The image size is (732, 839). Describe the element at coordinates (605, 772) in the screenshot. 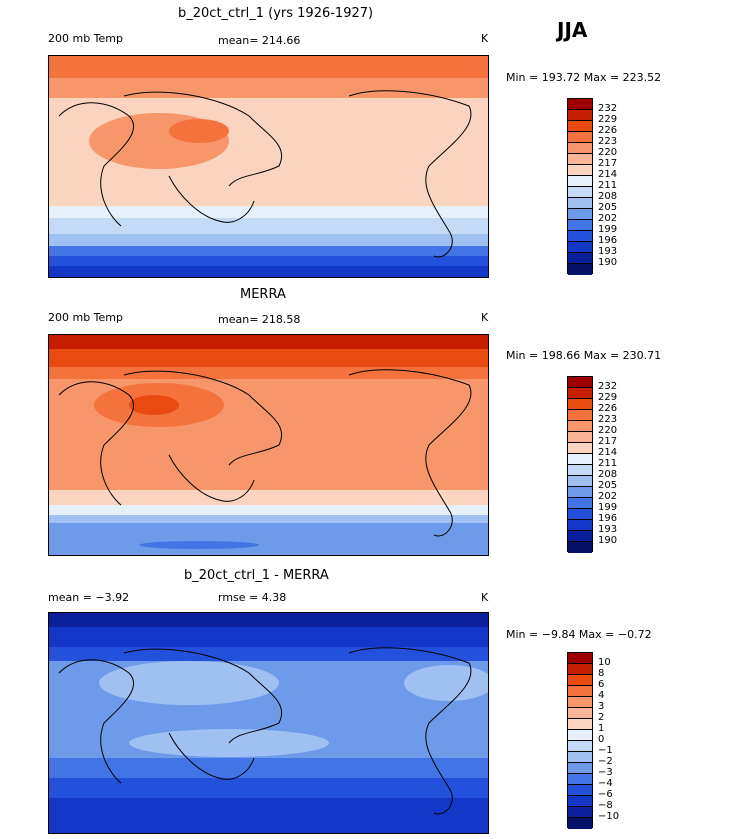

I see `colorbar-tick: −3` at that location.